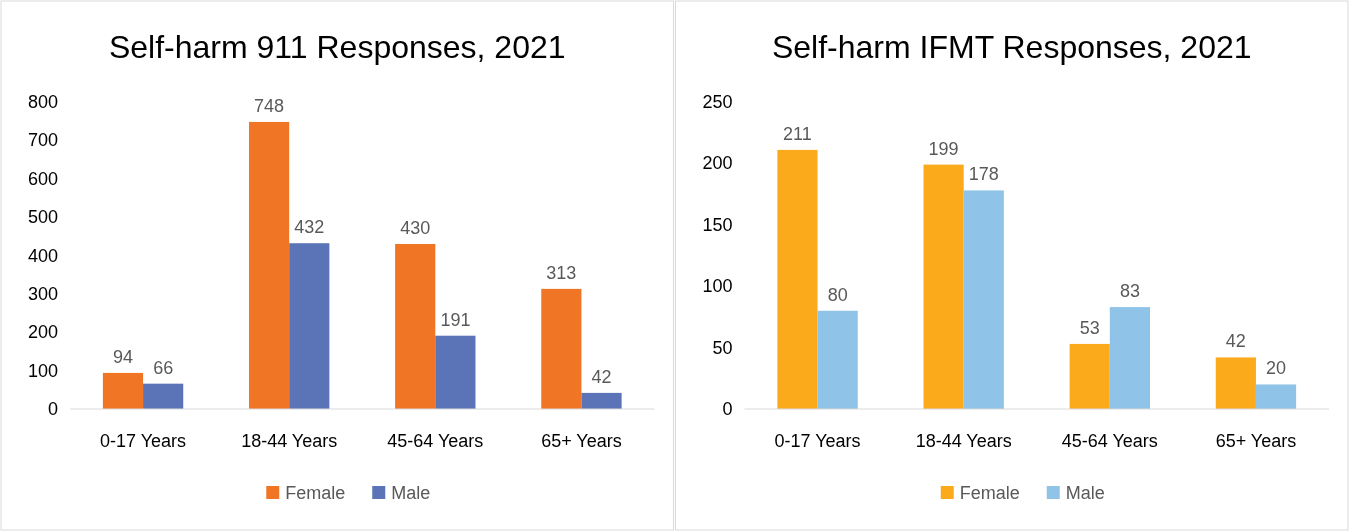 The width and height of the screenshot is (1349, 531). Describe the element at coordinates (1011, 47) in the screenshot. I see `chart-title: Self-harm IFMT Responses, 2021` at that location.